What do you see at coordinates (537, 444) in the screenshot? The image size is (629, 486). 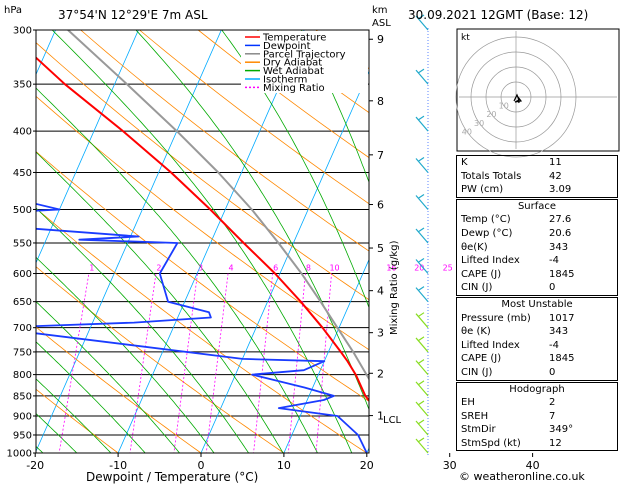 I see `index-row: StmSpd (kt) 12` at bounding box center [537, 444].